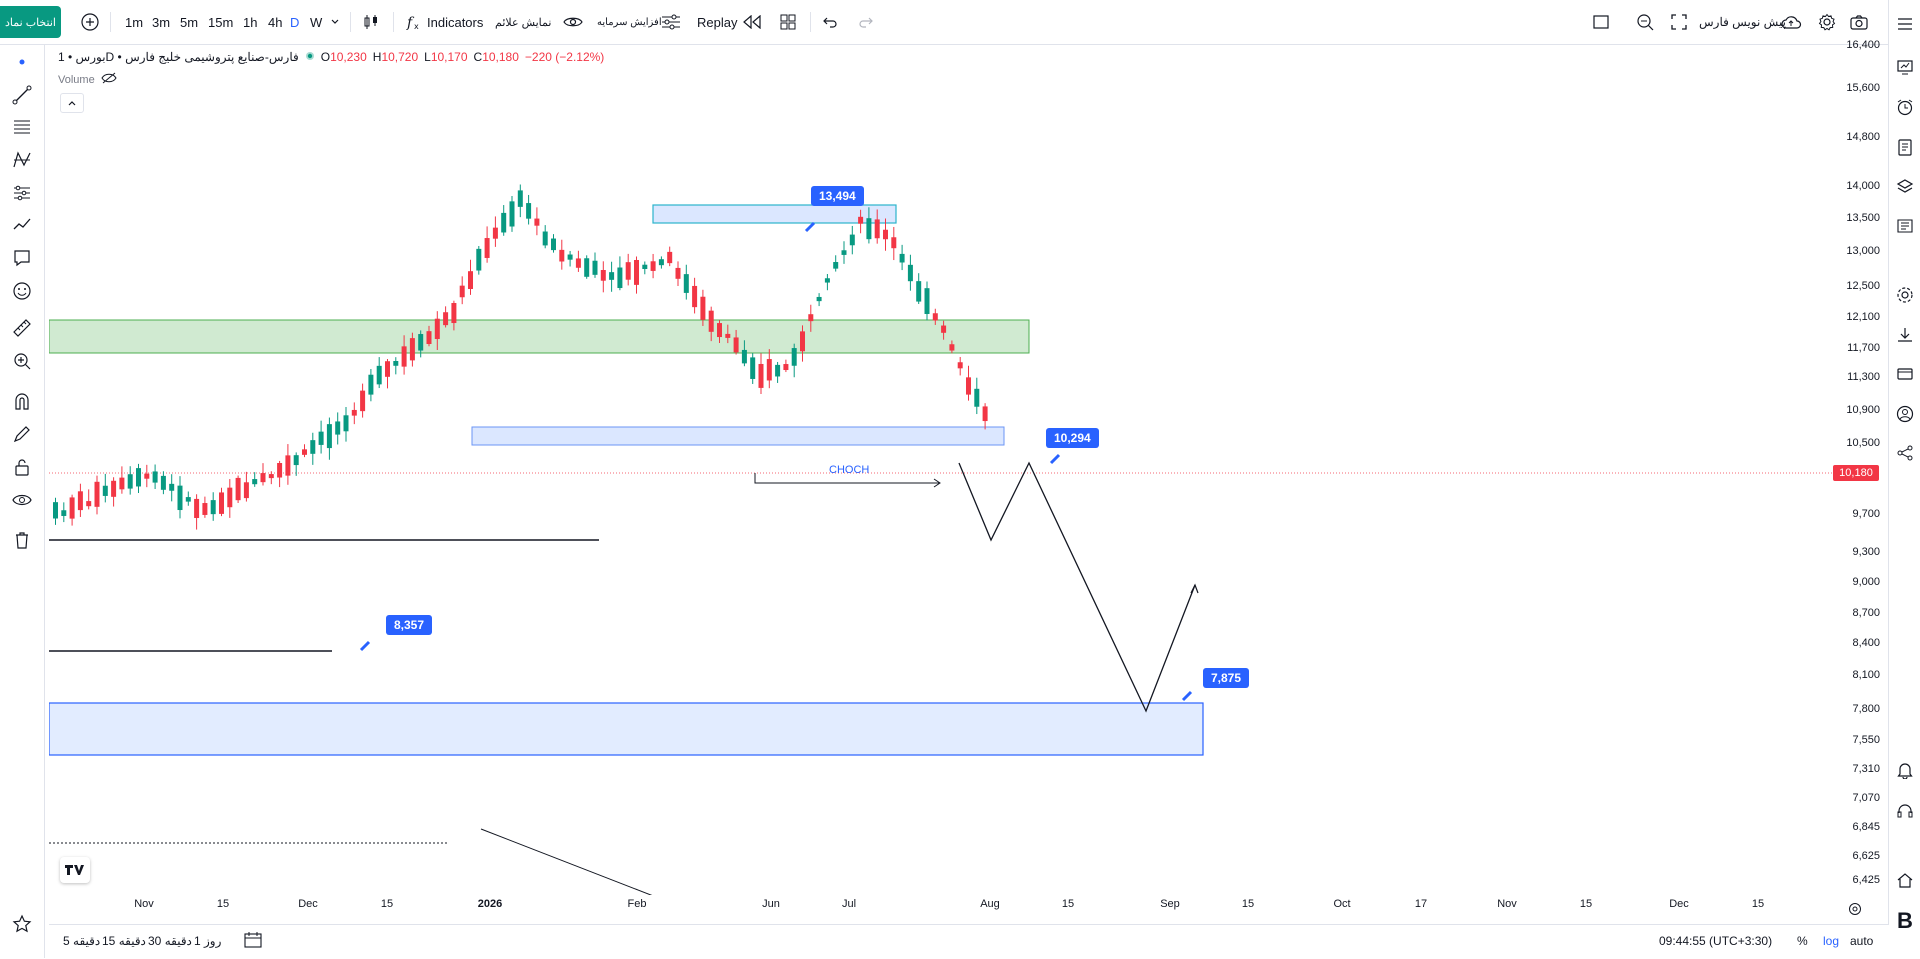 The height and width of the screenshot is (959, 1920). Describe the element at coordinates (1072, 438) in the screenshot. I see `level-badge-10294: 10,294` at that location.